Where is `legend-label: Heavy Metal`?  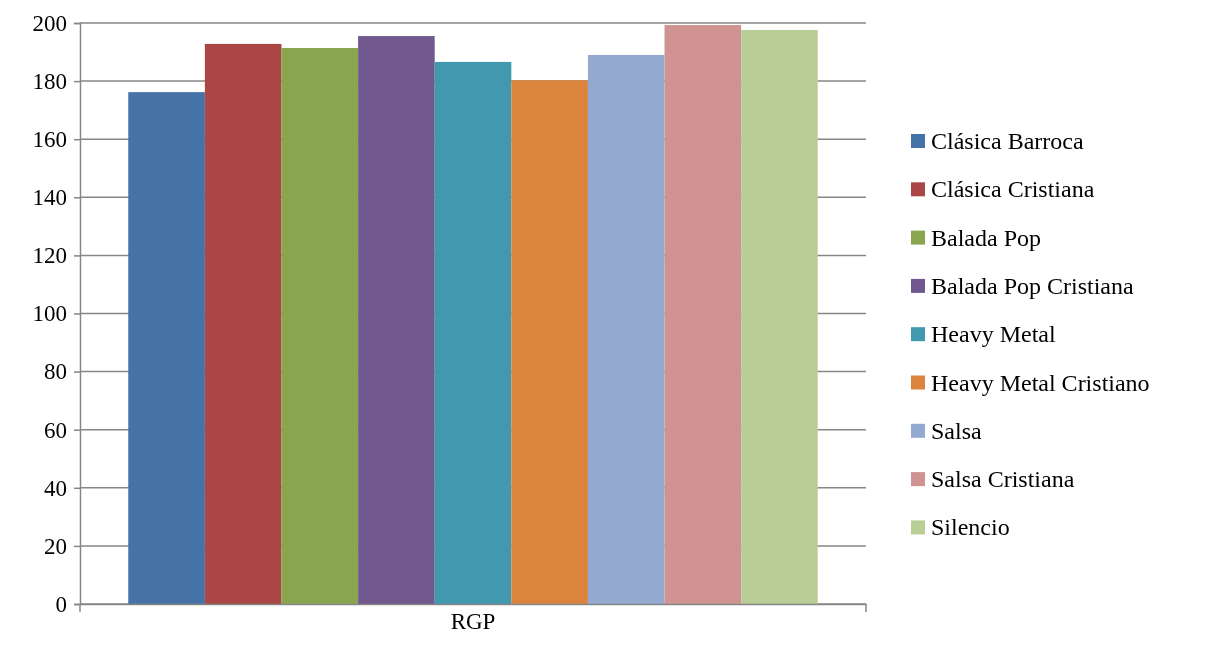 legend-label: Heavy Metal is located at coordinates (993, 334).